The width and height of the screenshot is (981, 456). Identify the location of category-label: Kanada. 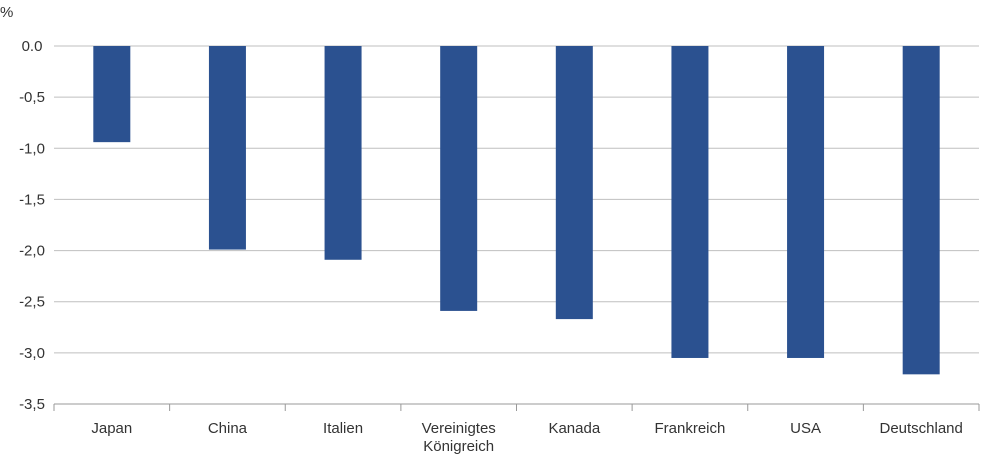
(574, 428).